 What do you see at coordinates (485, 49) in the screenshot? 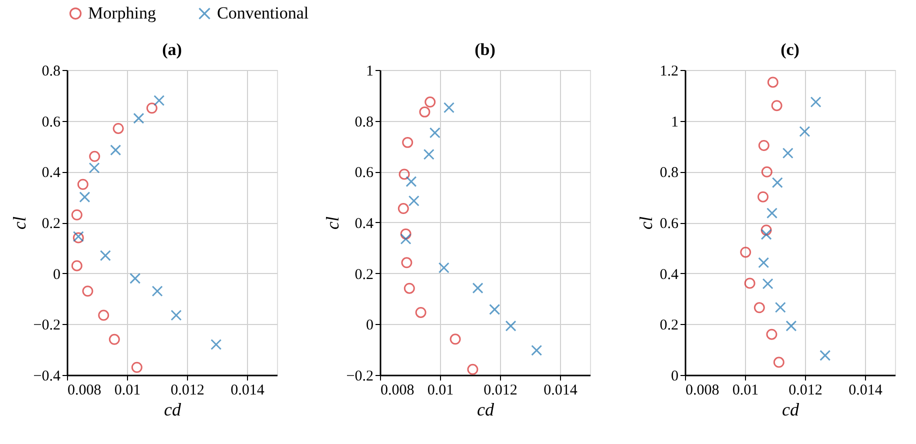
I see `chart-title: (b)` at bounding box center [485, 49].